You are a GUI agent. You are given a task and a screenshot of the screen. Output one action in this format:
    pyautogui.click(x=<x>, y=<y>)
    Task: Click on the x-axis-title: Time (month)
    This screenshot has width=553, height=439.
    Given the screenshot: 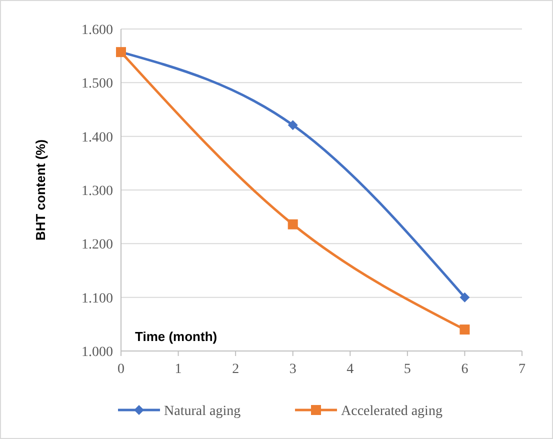 What is the action you would take?
    pyautogui.click(x=176, y=336)
    